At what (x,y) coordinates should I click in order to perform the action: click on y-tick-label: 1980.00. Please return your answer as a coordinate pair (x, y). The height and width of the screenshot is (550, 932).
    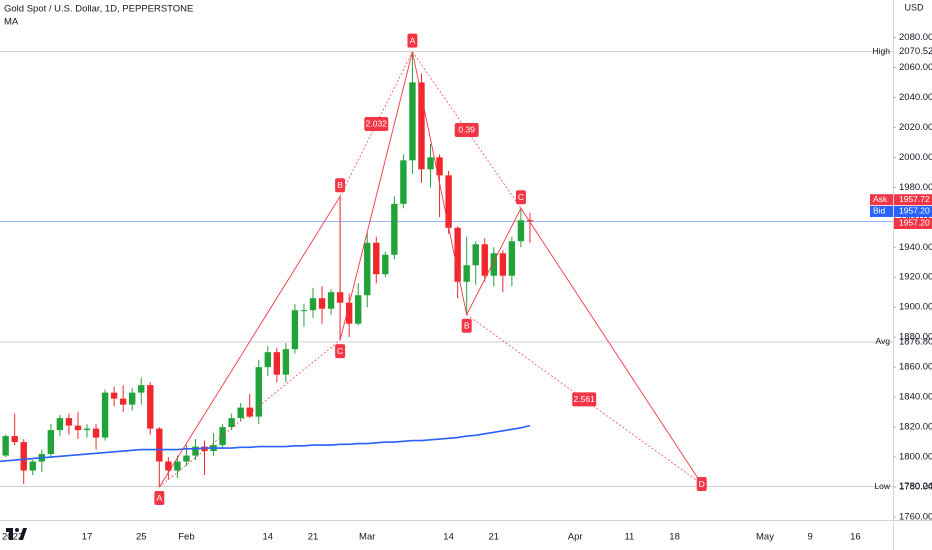
    Looking at the image, I should click on (915, 187).